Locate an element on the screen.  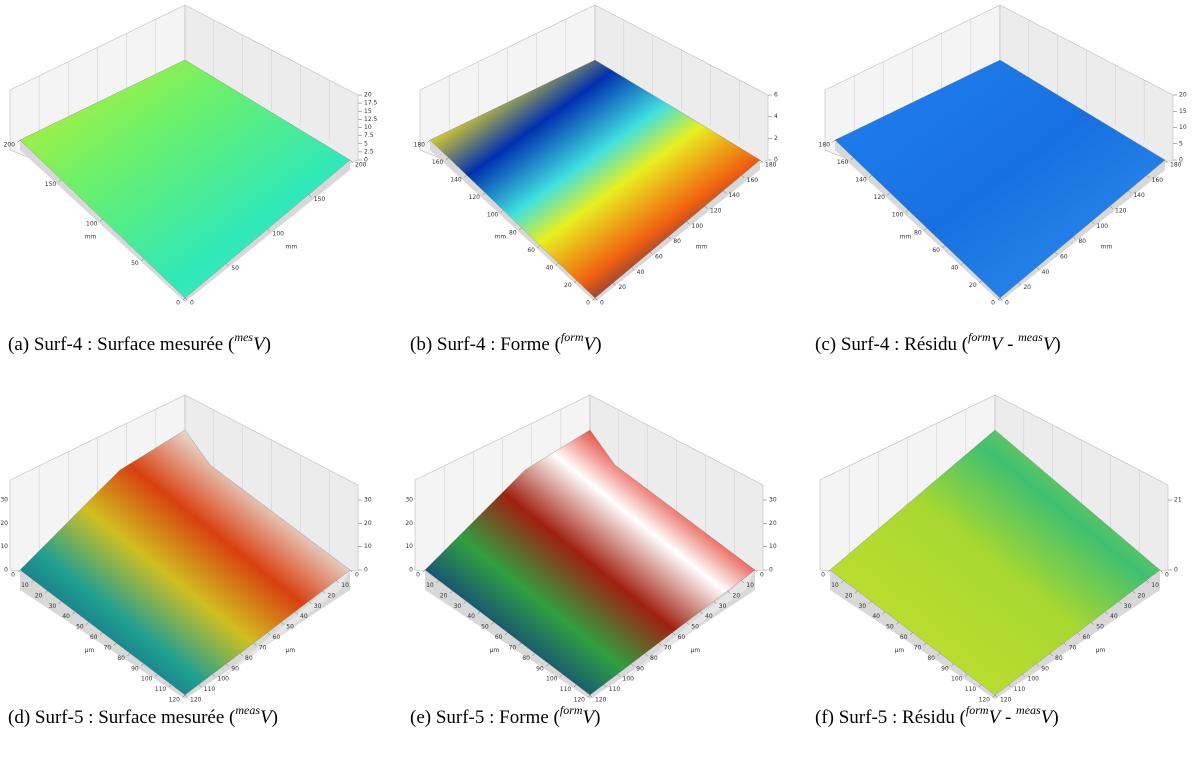
caption: (f) Surf-5 : Résidu (formV - measV) is located at coordinates (1003, 717).